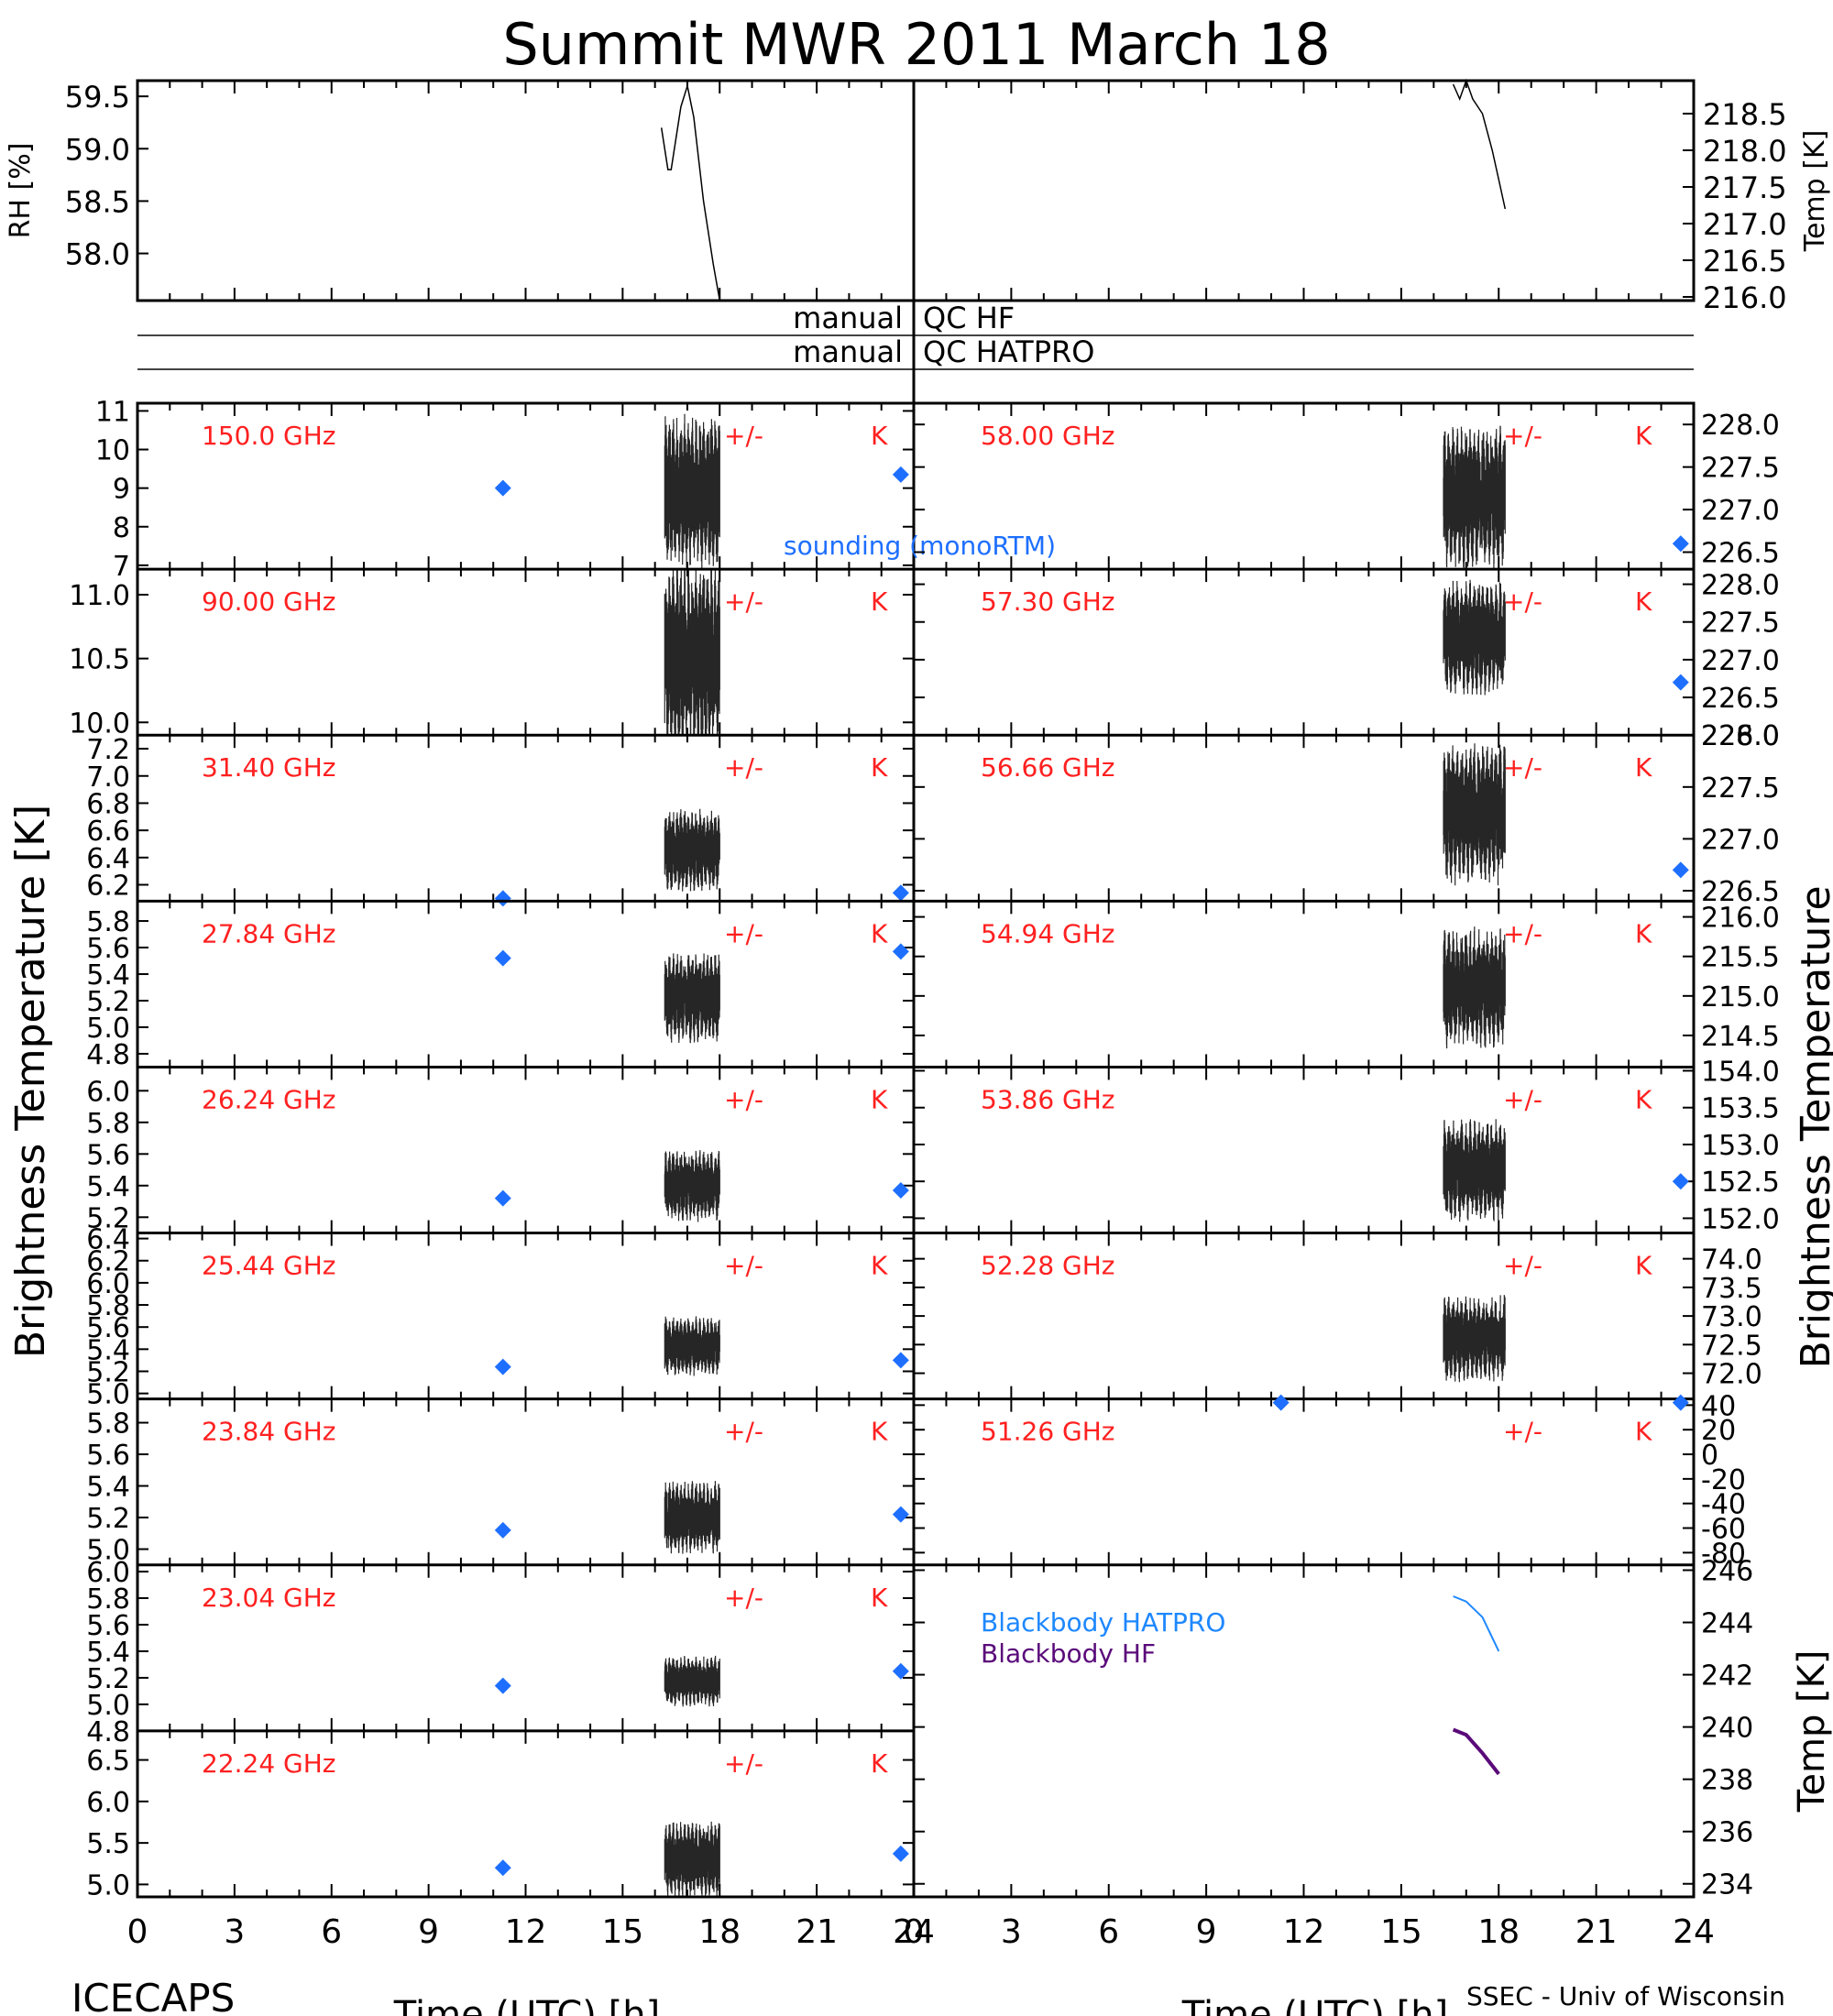 The image size is (1833, 2016). I want to click on met-temp-series, so click(1479, 144).